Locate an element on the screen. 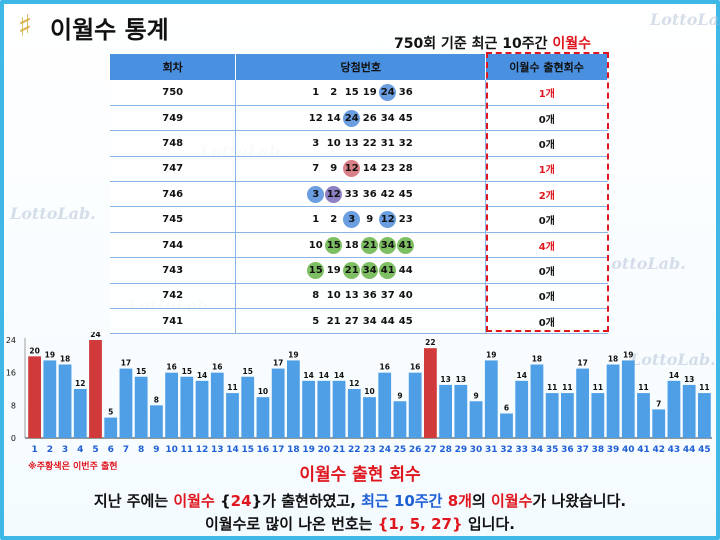 The height and width of the screenshot is (540, 720). winning-numbers-cell: 7 9 12 14 23 28 is located at coordinates (361, 169).